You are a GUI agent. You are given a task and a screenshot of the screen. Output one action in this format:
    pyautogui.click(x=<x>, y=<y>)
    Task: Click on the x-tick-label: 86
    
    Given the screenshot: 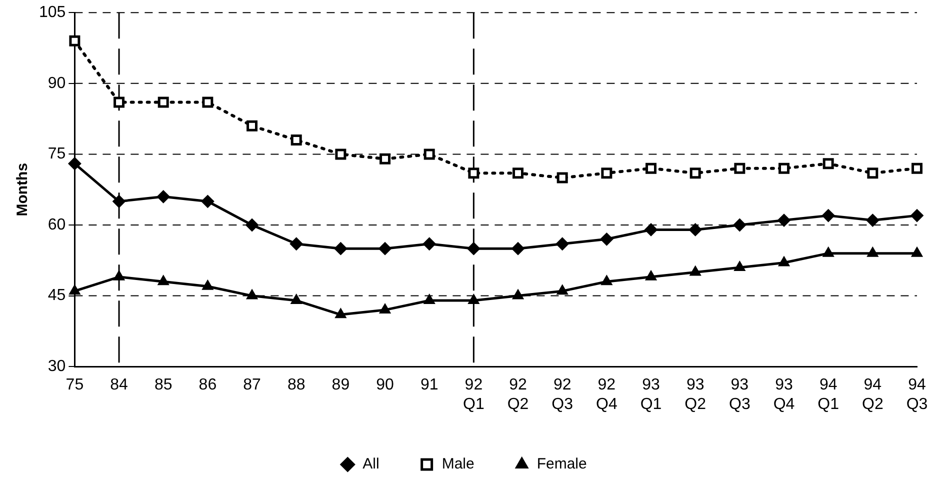 What is the action you would take?
    pyautogui.click(x=207, y=385)
    